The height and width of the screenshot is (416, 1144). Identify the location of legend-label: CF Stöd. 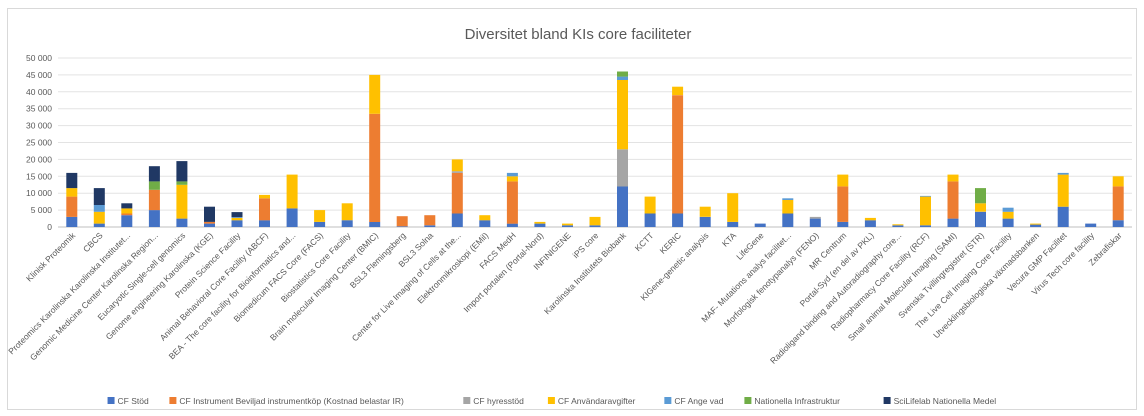
(133, 401).